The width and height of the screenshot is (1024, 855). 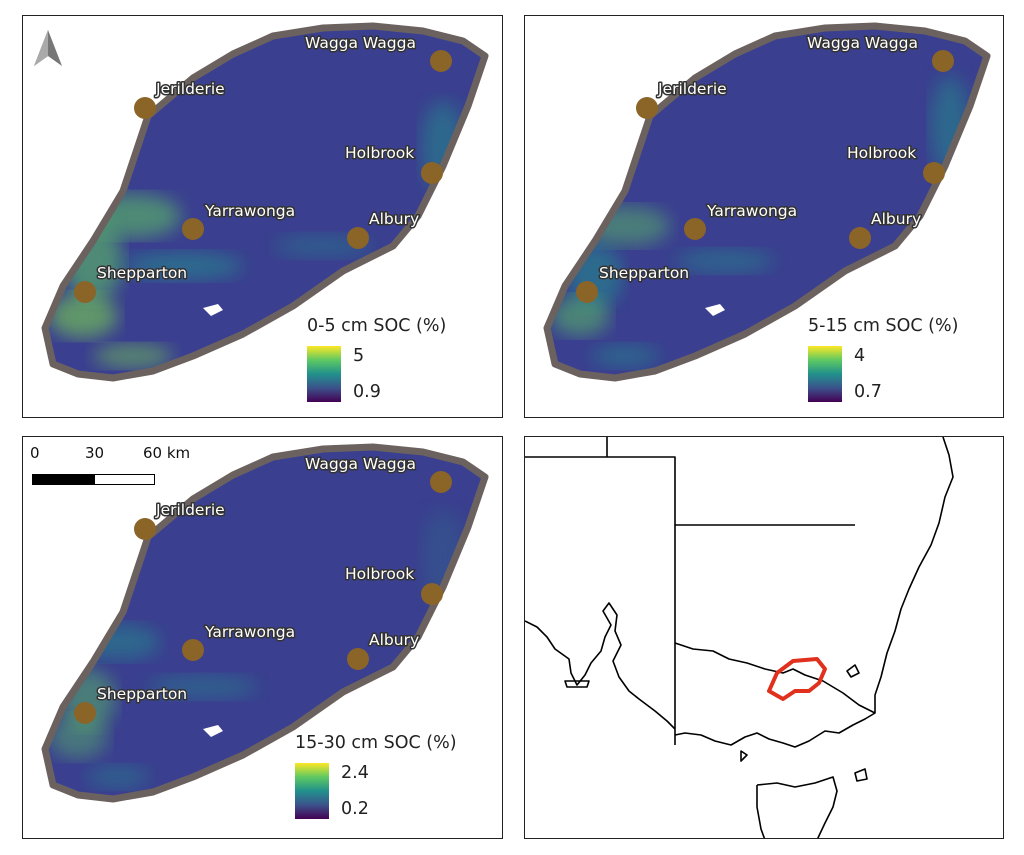 What do you see at coordinates (860, 356) in the screenshot?
I see `legend-max: 4` at bounding box center [860, 356].